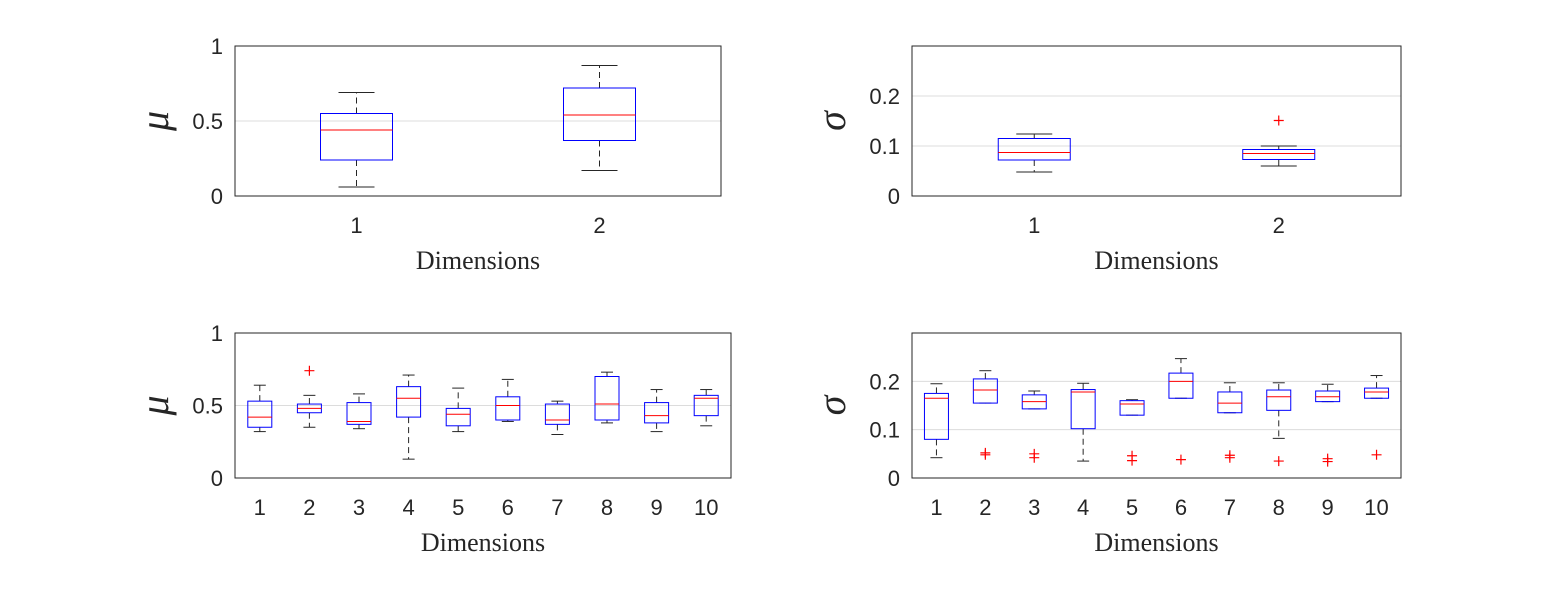 Image resolution: width=1553 pixels, height=597 pixels. Describe the element at coordinates (557, 507) in the screenshot. I see `panel-3-x-tick-label: 7` at that location.